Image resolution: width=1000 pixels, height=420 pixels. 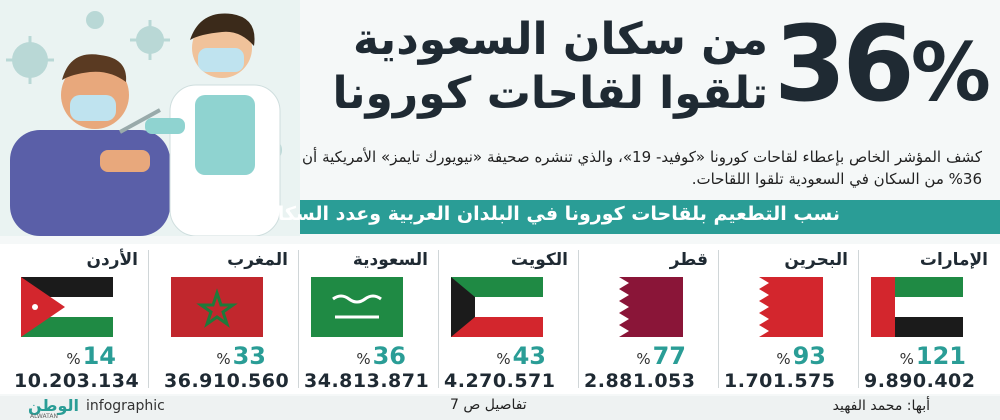 I want to click on headline-line-2: تلقوا لقاحات كورونا, so click(x=550, y=93).